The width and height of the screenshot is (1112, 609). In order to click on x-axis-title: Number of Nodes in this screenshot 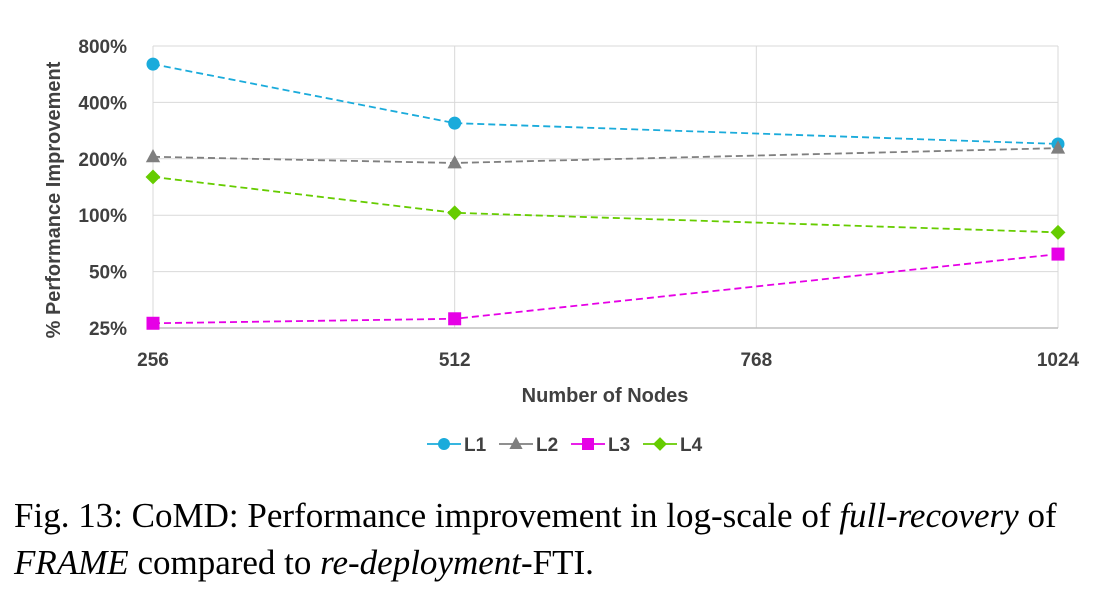, I will do `click(605, 396)`.